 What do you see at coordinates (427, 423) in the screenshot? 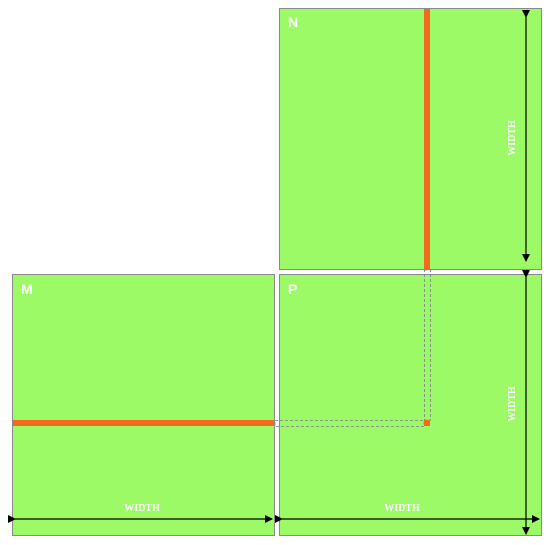
I see `p-result-element` at bounding box center [427, 423].